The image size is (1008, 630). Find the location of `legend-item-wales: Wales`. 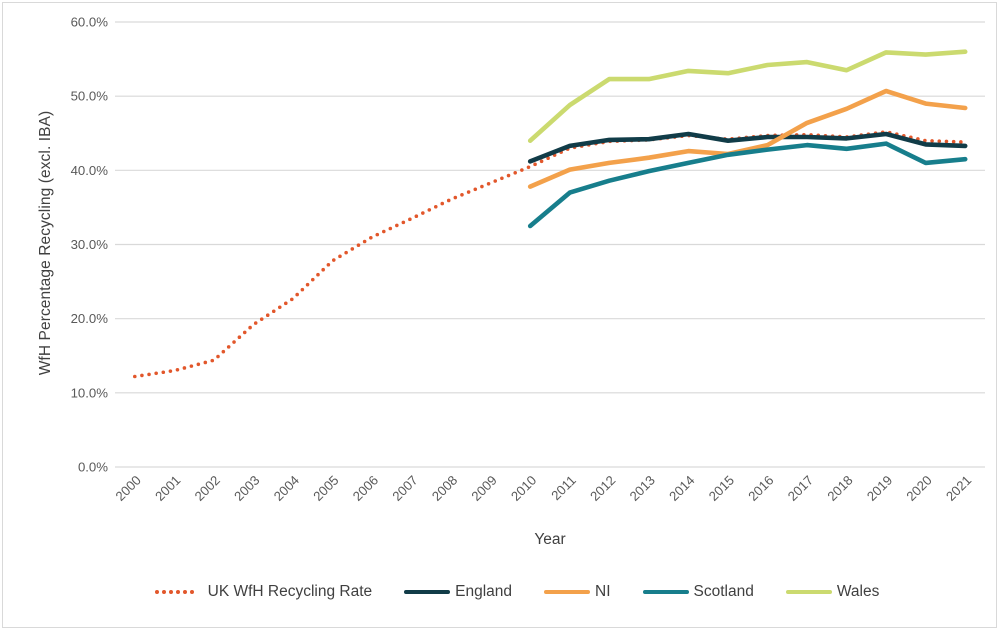

legend-item-wales: Wales is located at coordinates (832, 592).